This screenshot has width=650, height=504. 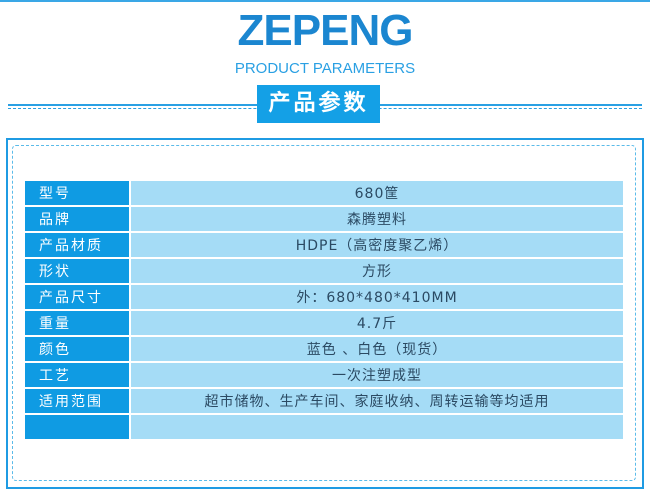 I want to click on param-value: 一次注塑成型, so click(x=377, y=375).